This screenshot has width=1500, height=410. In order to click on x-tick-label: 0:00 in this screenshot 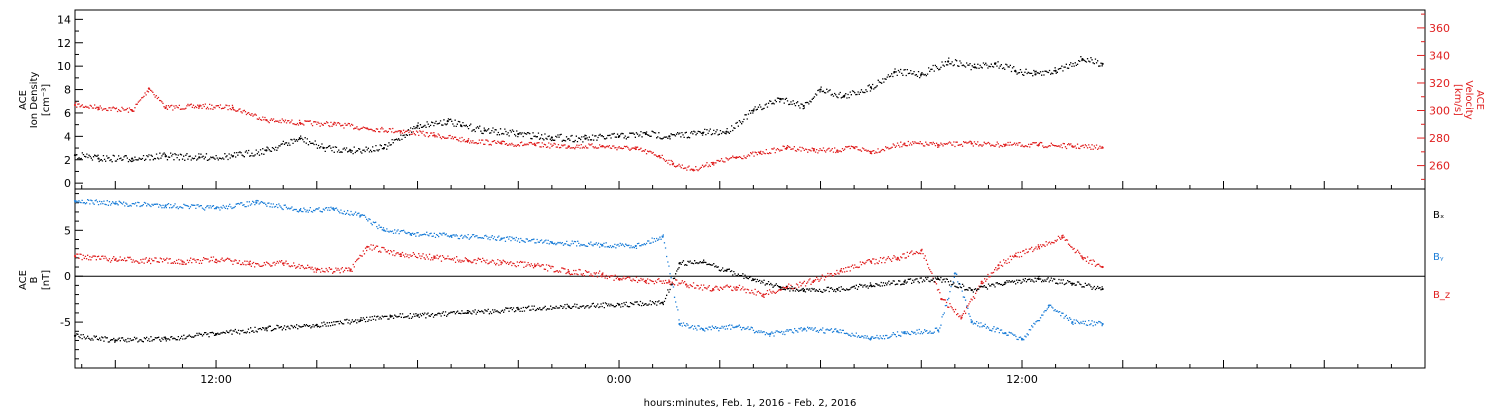, I will do `click(619, 379)`.